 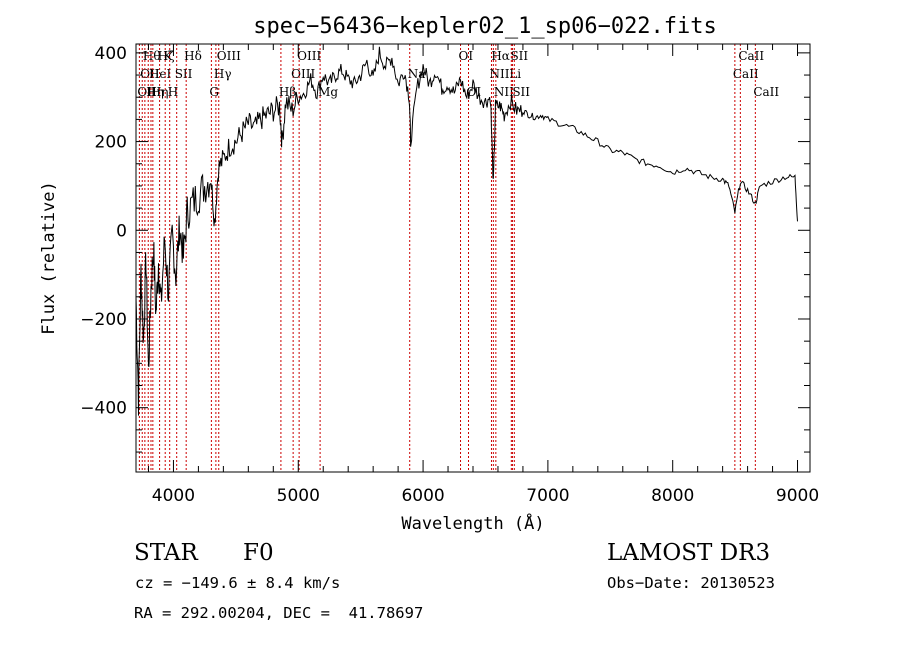 I want to click on line-marker-label: G, so click(x=214, y=92).